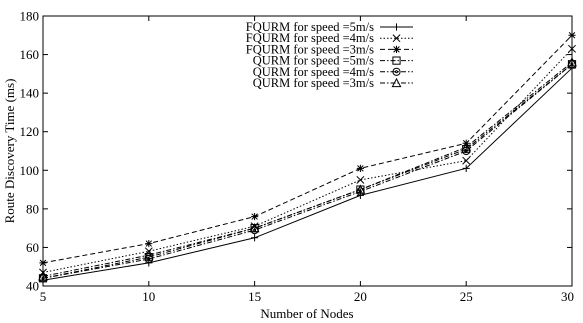  I want to click on x-tick-label: 30, so click(567, 296).